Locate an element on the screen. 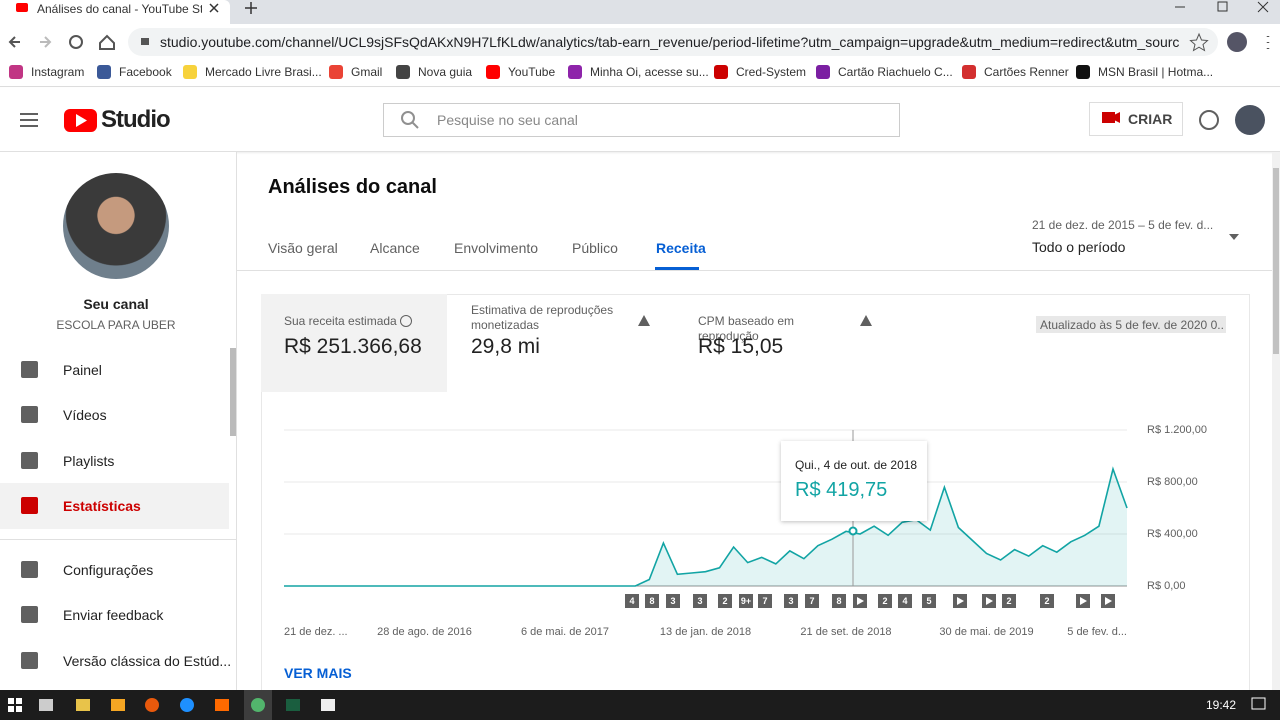 This screenshot has width=1280, height=720. tooltip is located at coordinates (854, 481).